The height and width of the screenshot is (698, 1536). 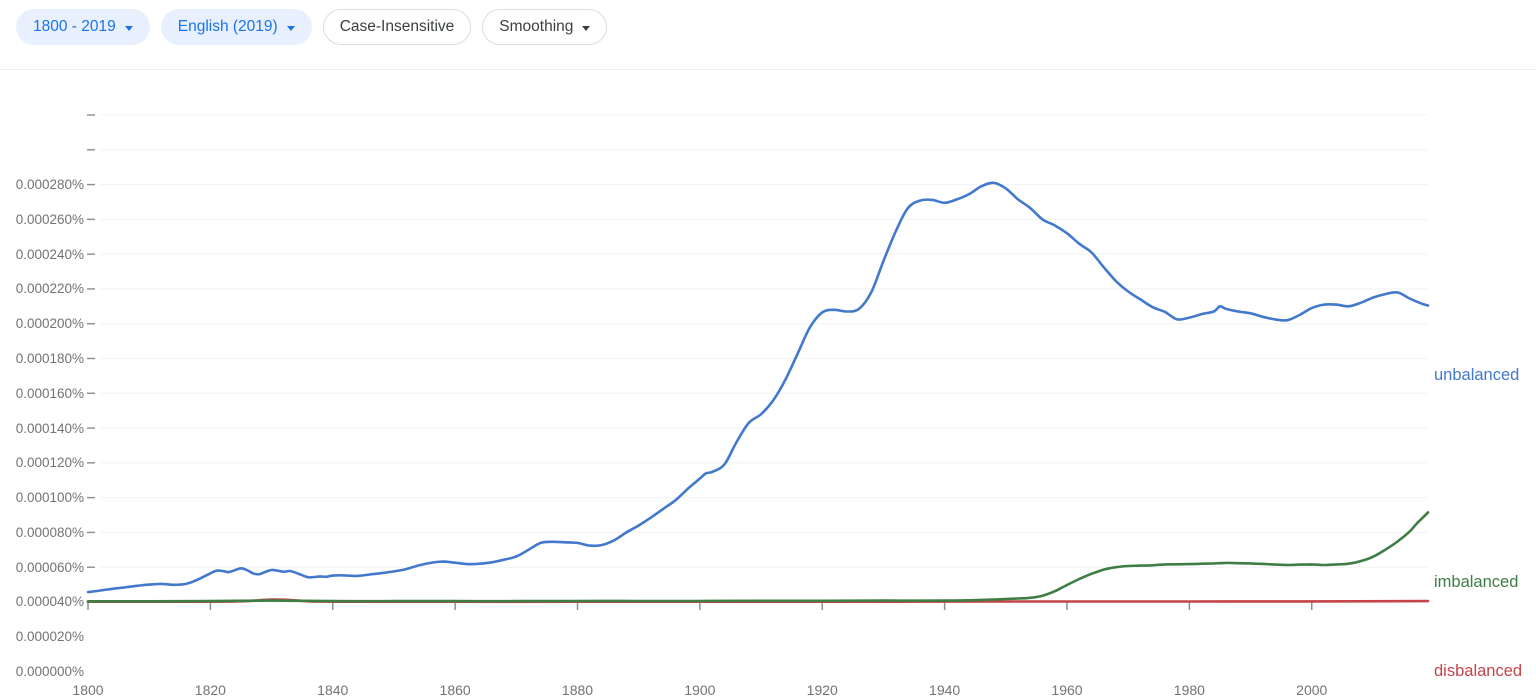 What do you see at coordinates (700, 690) in the screenshot?
I see `x-axis-tick-label: 1900` at bounding box center [700, 690].